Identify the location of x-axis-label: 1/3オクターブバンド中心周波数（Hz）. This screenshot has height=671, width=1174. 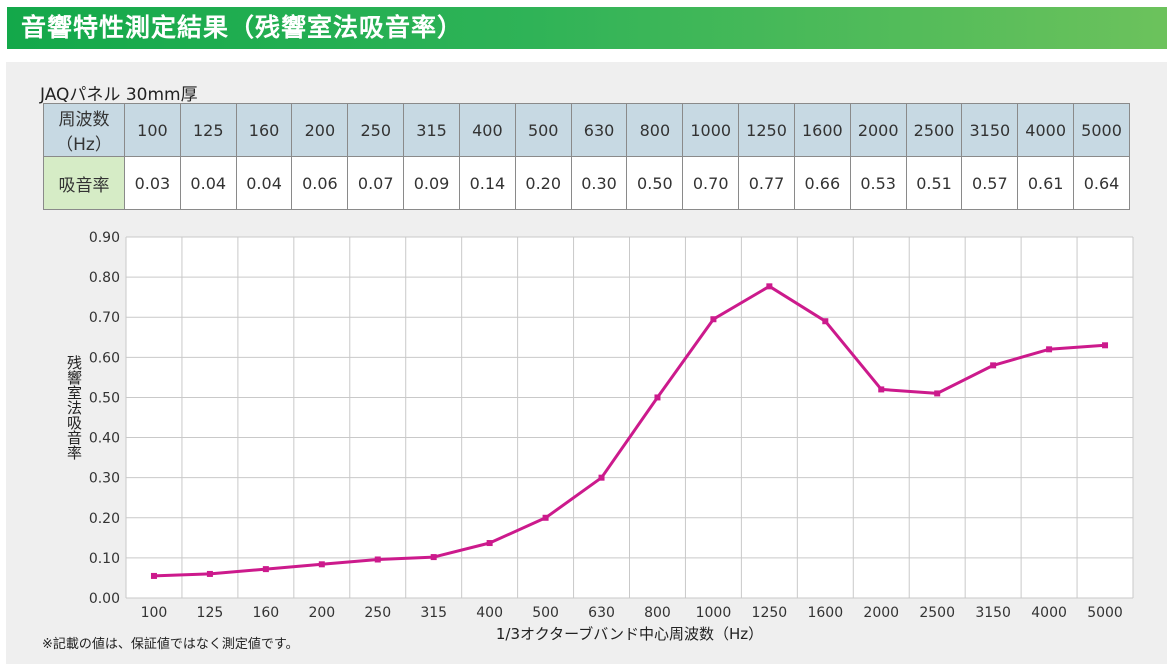
(629, 634).